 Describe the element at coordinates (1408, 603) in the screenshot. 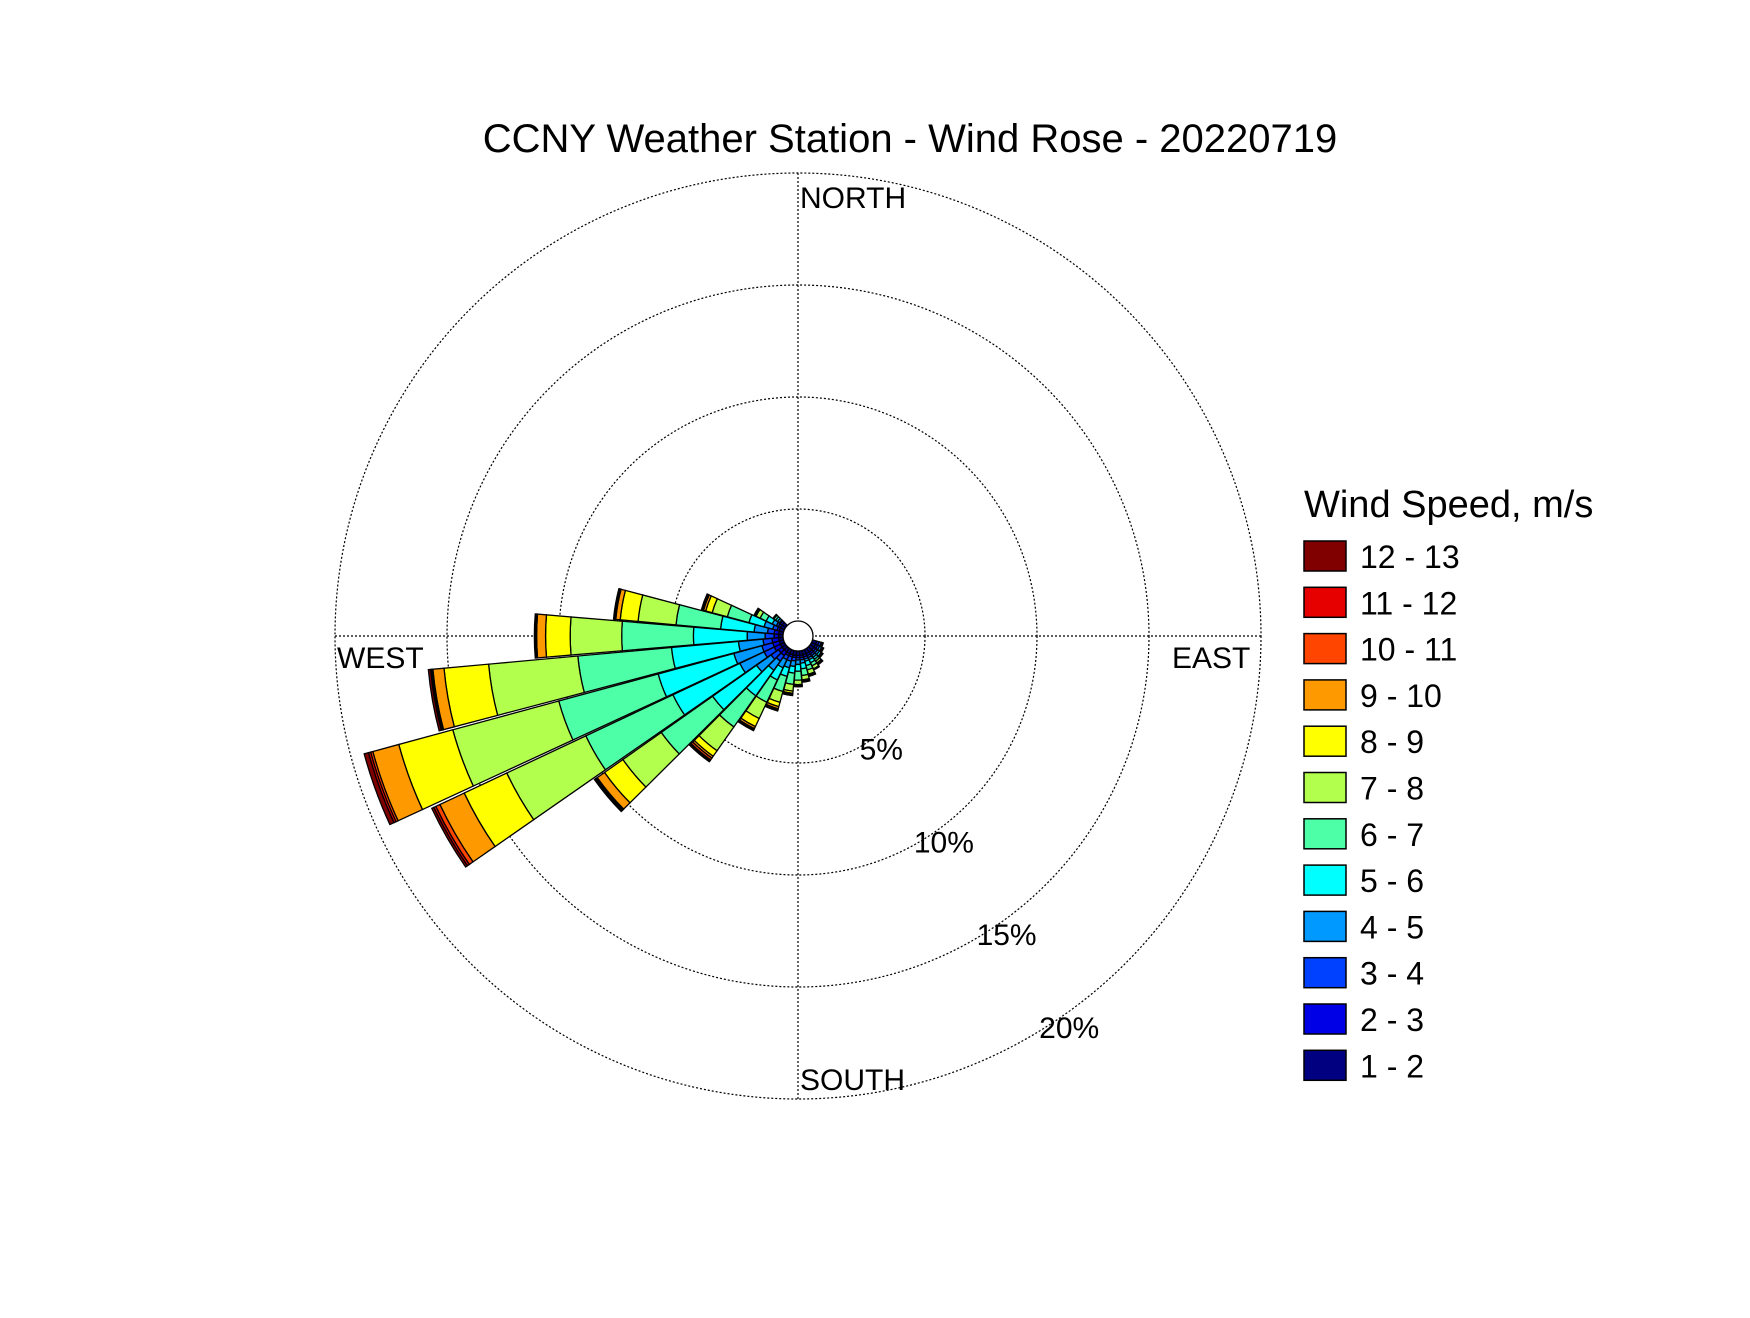

I see `legend-label-2: 11 - 12` at that location.